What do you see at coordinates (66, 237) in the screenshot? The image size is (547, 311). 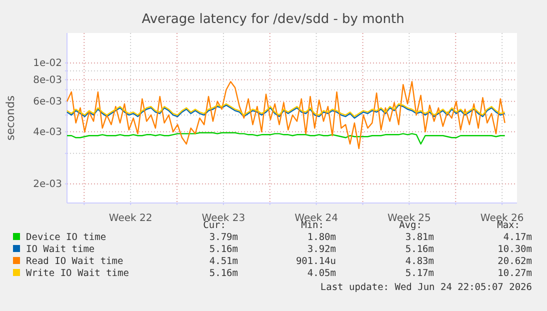 I see `legend-label: Device IO time` at bounding box center [66, 237].